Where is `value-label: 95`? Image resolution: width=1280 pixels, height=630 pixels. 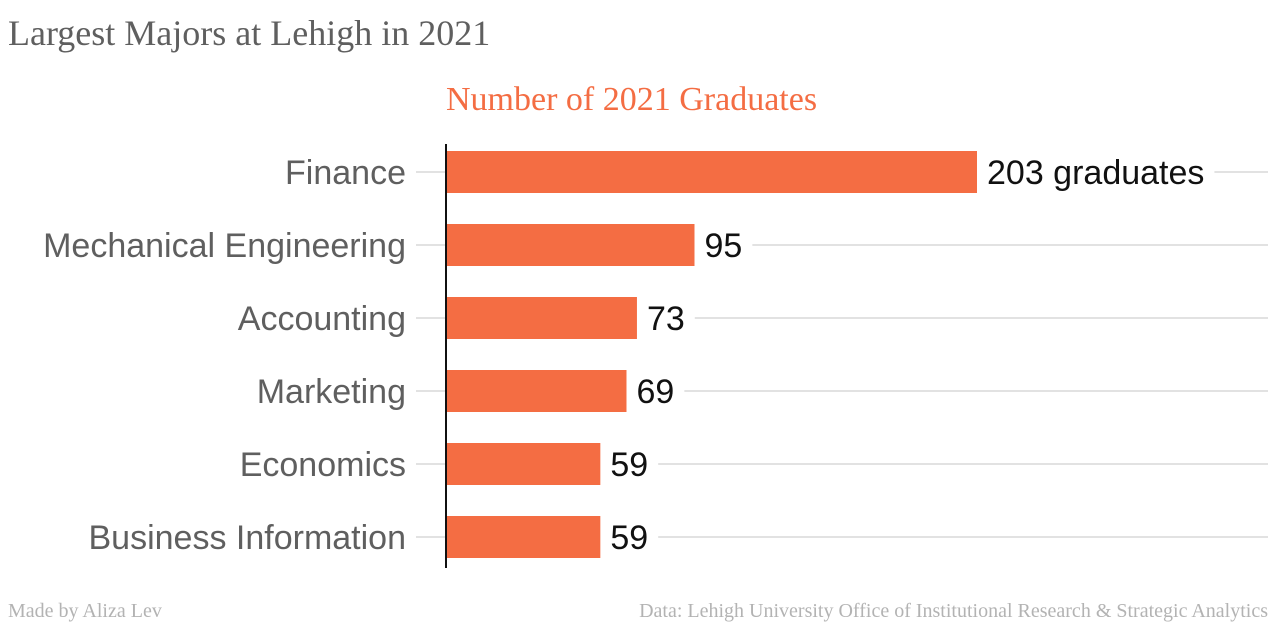 value-label: 95 is located at coordinates (723, 246).